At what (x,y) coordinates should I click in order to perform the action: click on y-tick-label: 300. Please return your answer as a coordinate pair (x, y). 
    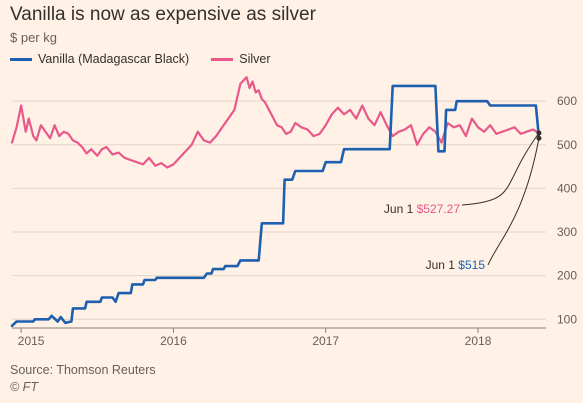
    Looking at the image, I should click on (567, 232).